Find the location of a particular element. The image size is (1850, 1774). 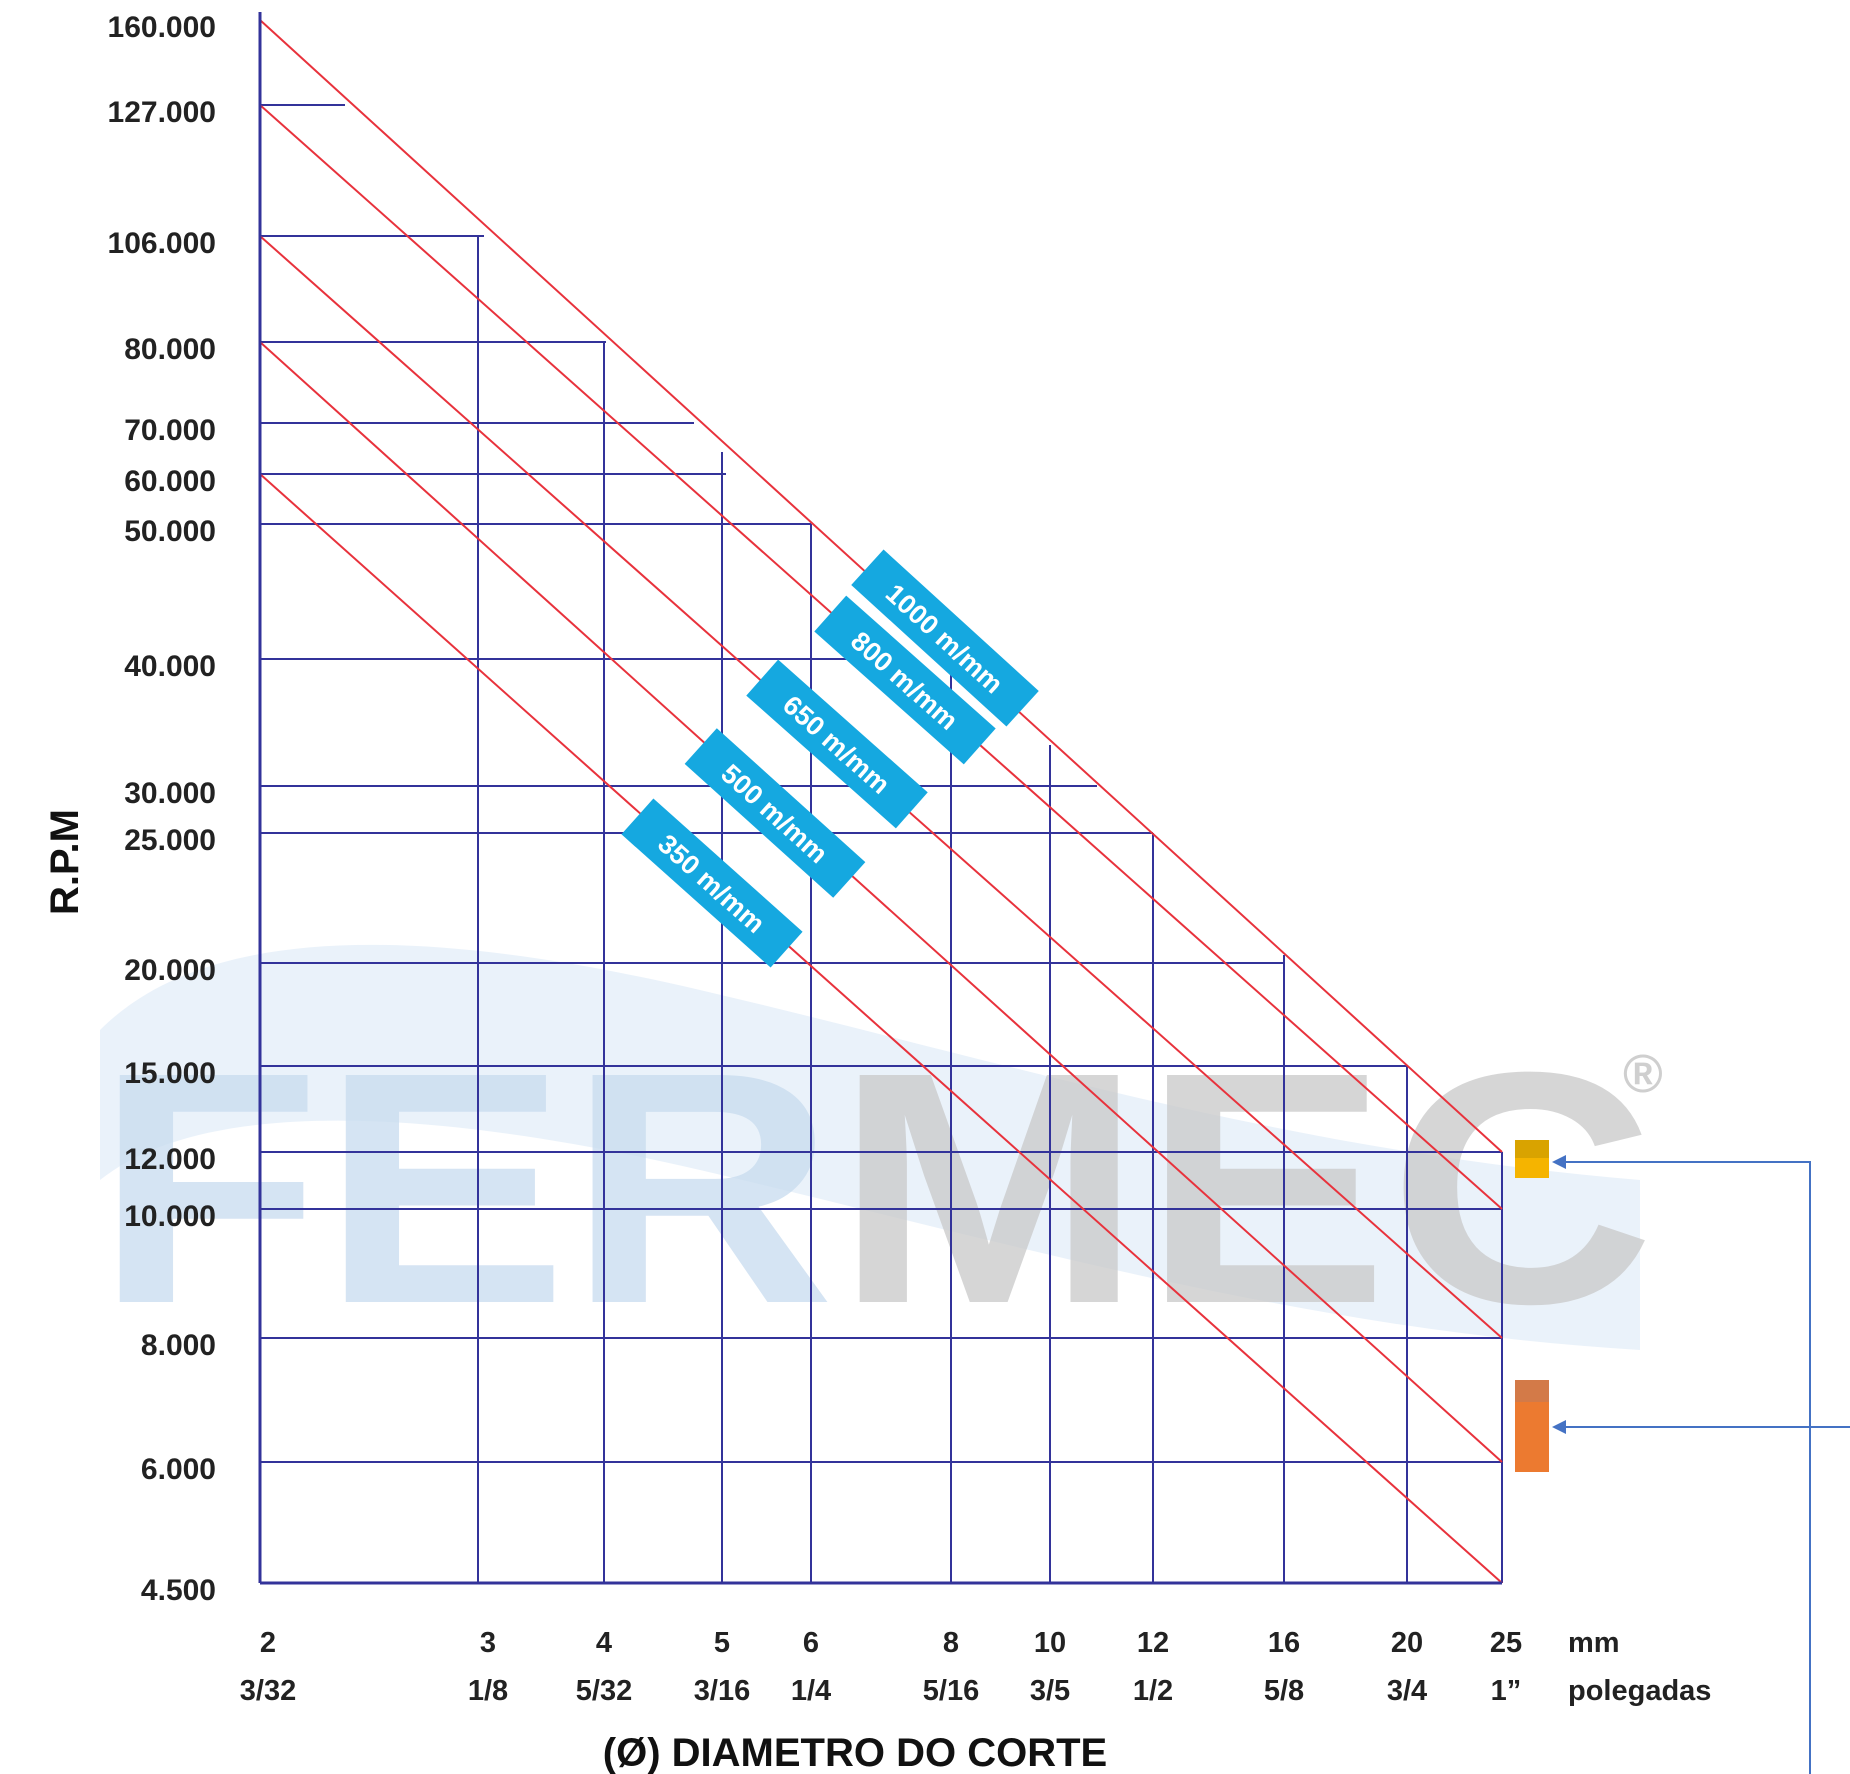

x-tick-label-inch: 1/8 is located at coordinates (488, 1691).